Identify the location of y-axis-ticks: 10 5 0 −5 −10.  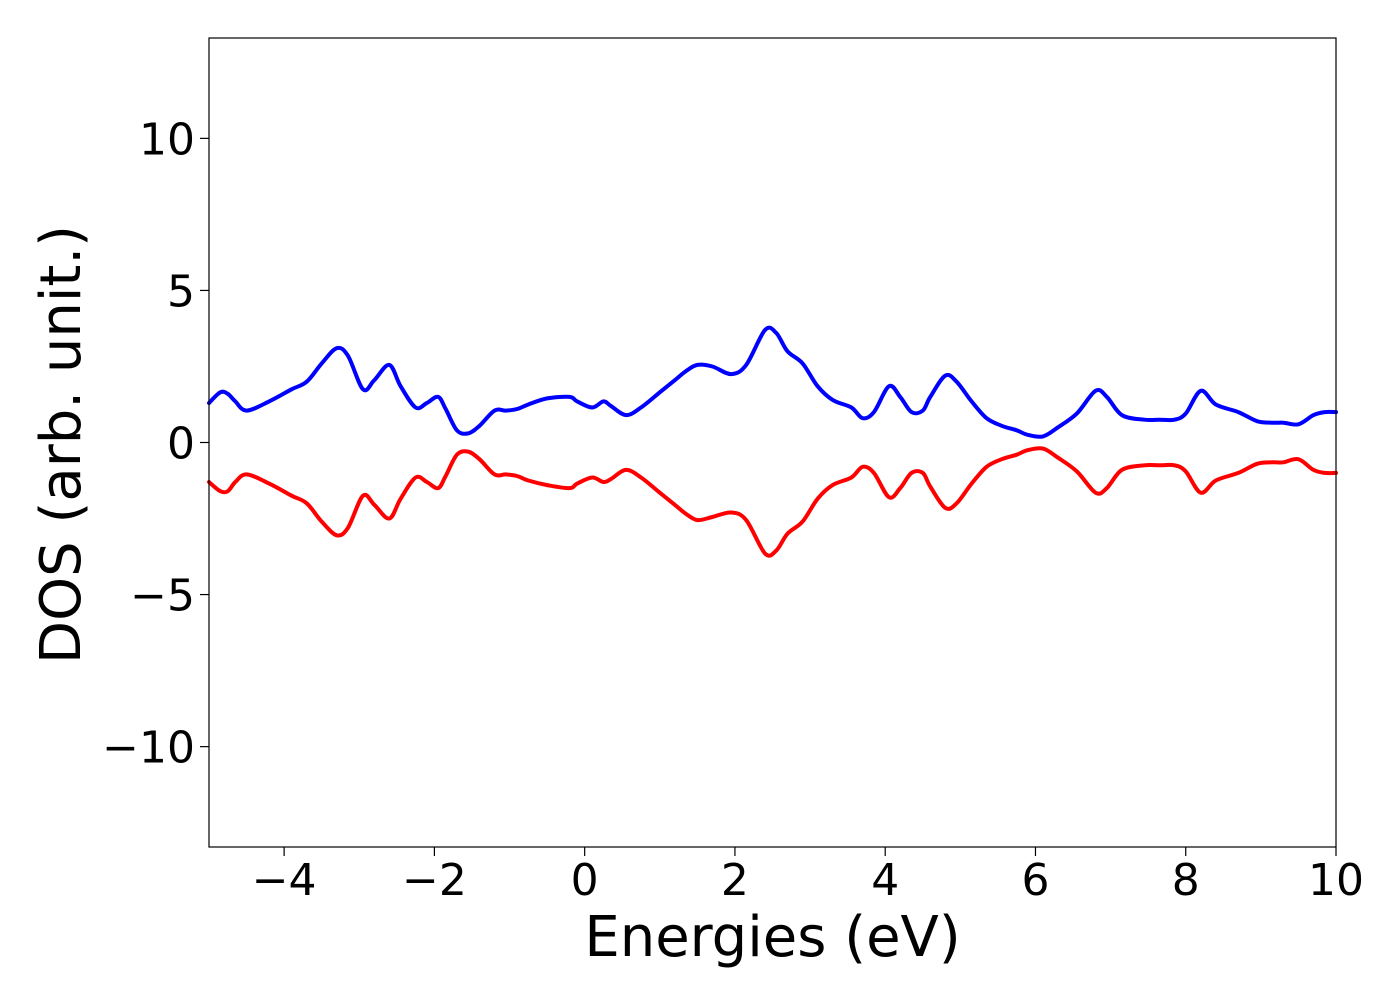
(155, 444).